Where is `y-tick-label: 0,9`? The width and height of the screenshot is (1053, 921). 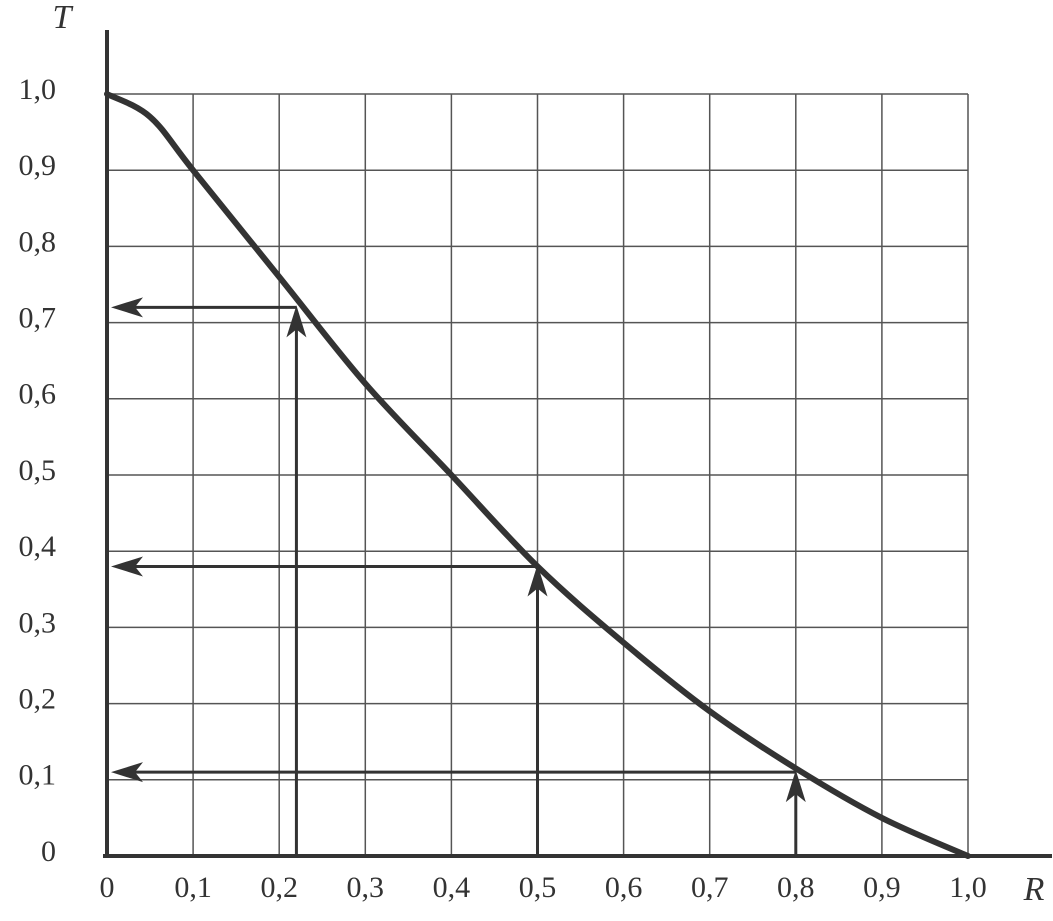
y-tick-label: 0,9 is located at coordinates (38, 165).